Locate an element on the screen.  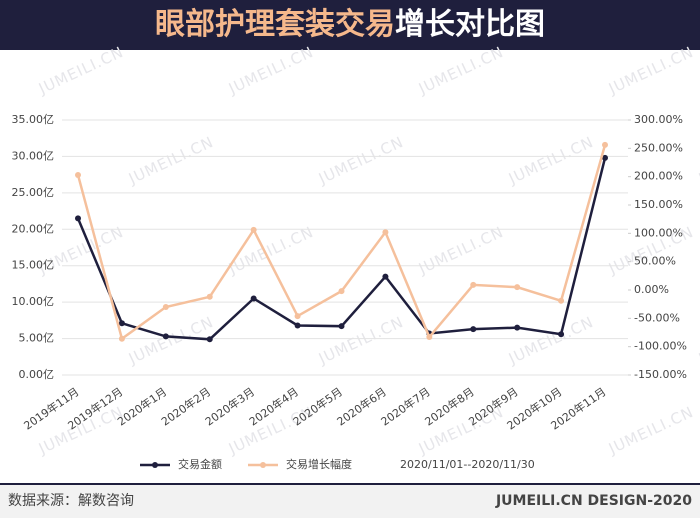
source: 数据来源：解数咨询 is located at coordinates (71, 501).